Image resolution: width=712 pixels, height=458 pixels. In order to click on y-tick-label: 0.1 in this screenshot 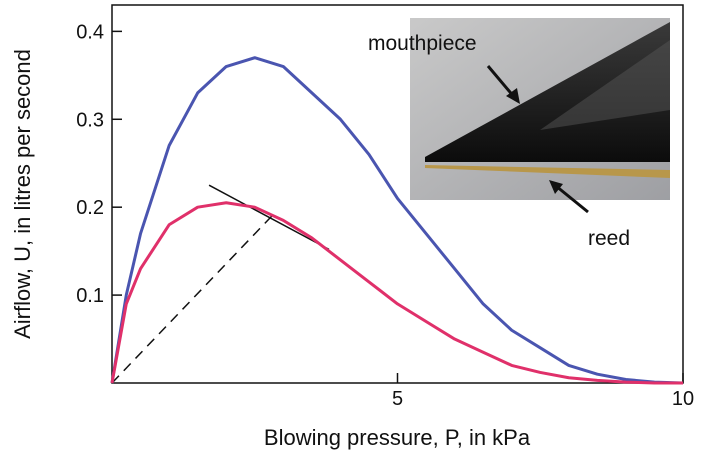, I will do `click(90, 296)`.